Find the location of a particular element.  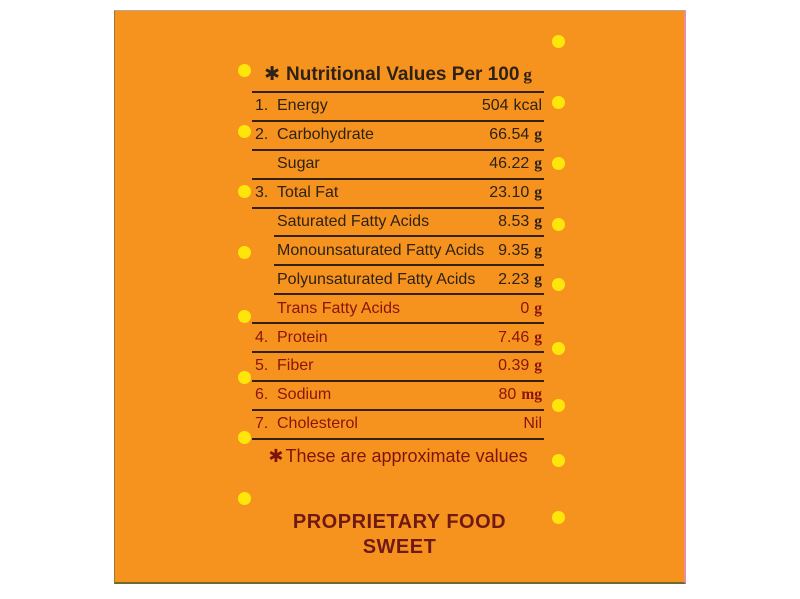

approximate-values-note: ✱ These are approximate values is located at coordinates (398, 456).